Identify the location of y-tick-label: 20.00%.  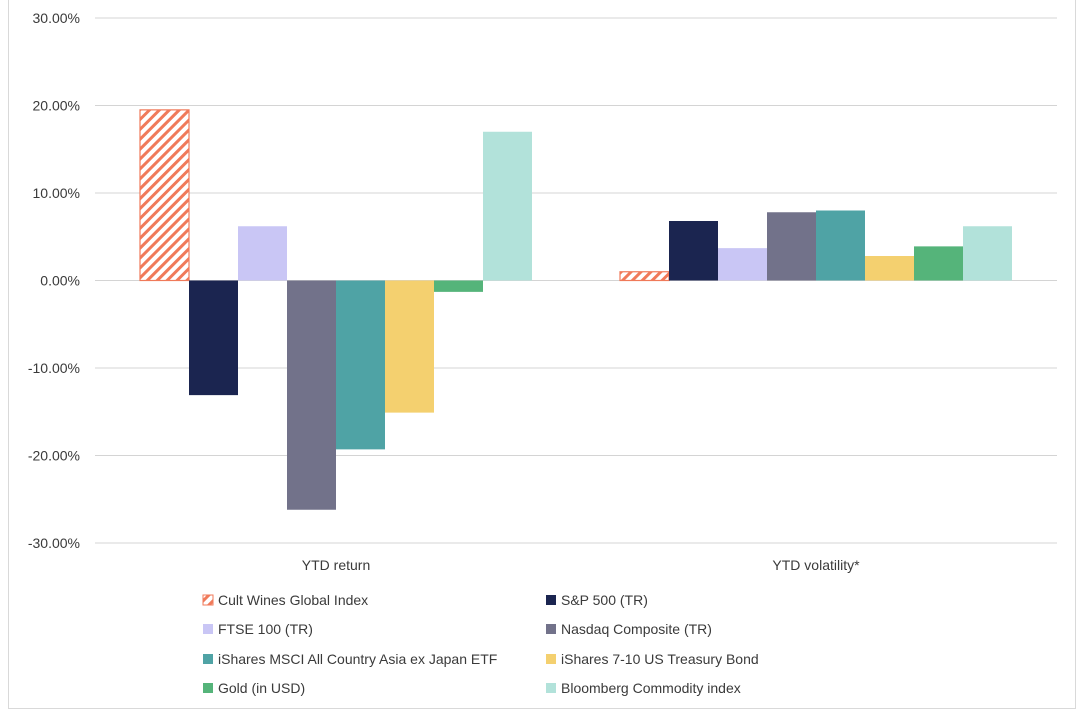
(56, 106).